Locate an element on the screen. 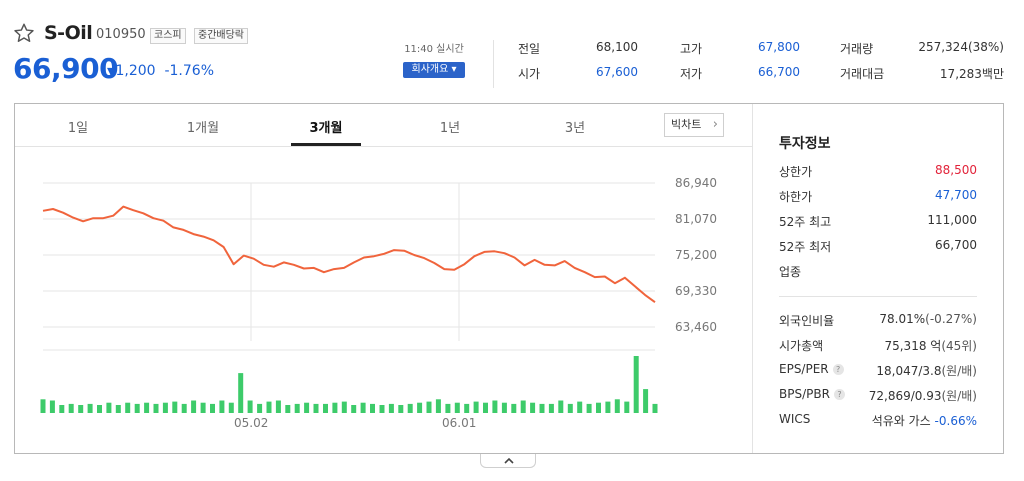 This screenshot has height=481, width=1024. eps-per-label-text: EPS/PER is located at coordinates (804, 369).